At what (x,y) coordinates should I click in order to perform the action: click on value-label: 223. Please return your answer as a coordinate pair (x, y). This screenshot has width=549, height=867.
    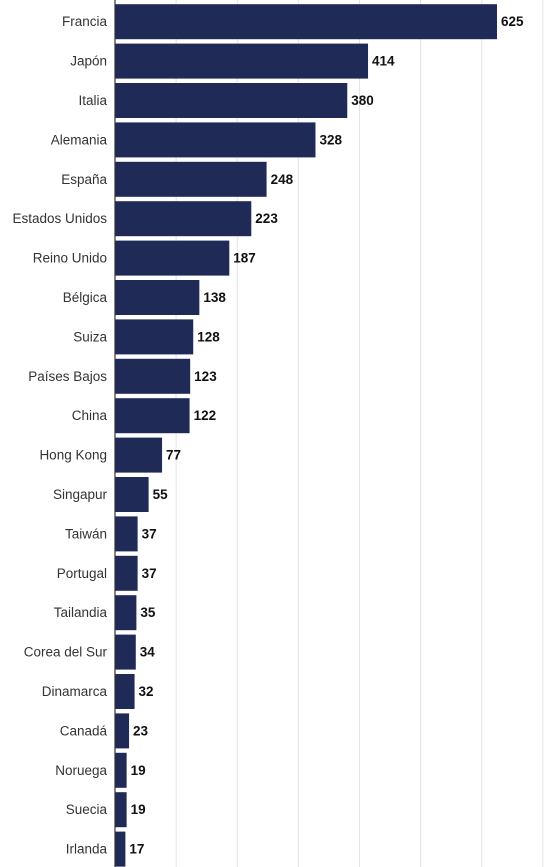
    Looking at the image, I should click on (266, 218).